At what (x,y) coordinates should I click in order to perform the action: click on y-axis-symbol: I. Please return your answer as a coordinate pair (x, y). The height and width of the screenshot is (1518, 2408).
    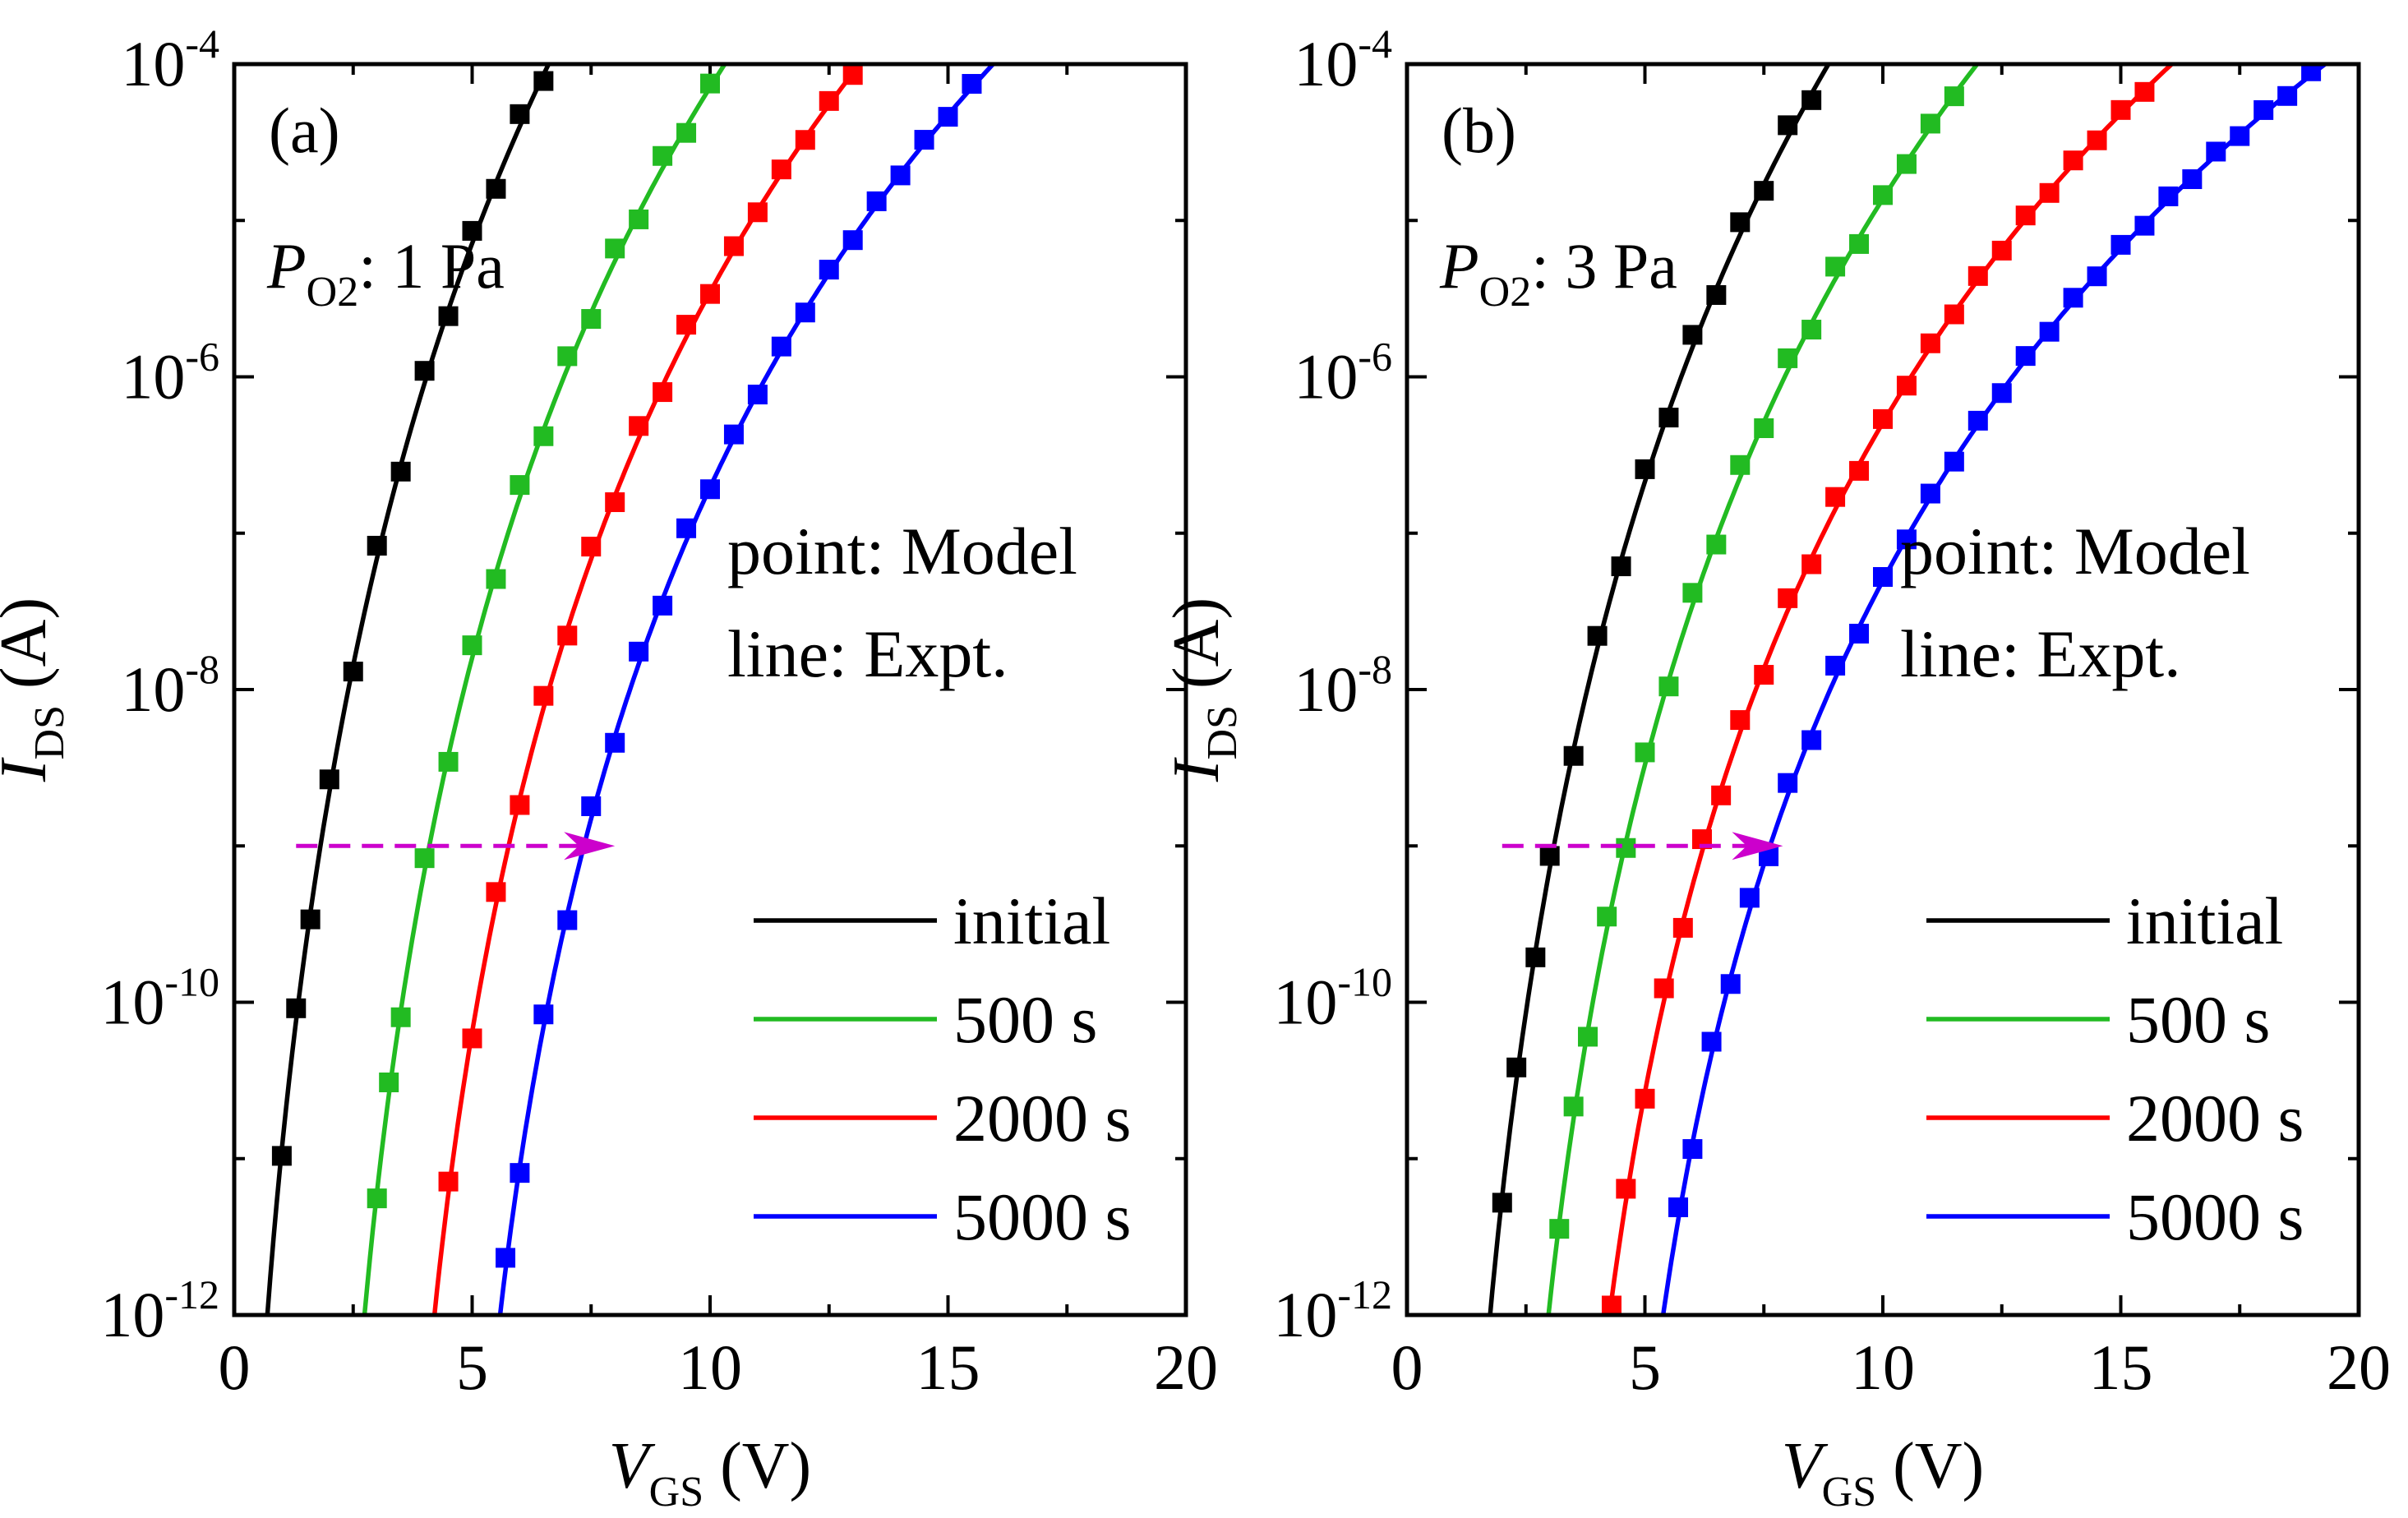
    Looking at the image, I should click on (30, 769).